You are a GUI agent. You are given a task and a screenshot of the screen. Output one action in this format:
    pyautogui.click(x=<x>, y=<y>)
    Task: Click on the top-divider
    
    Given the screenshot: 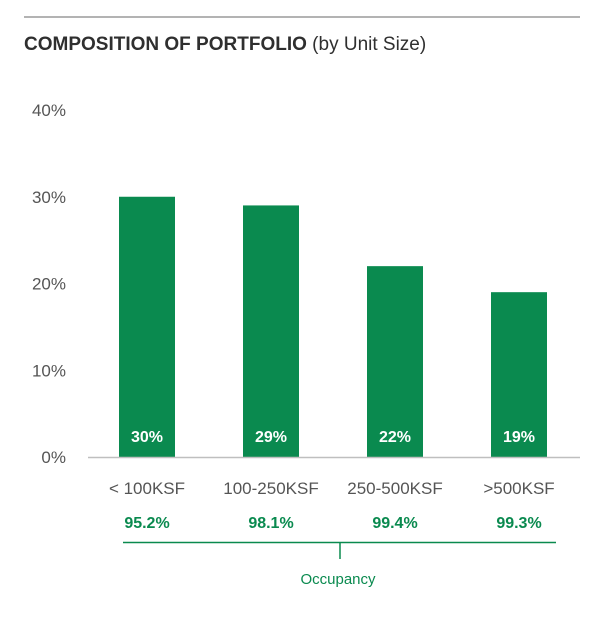 What is the action you would take?
    pyautogui.click(x=302, y=17)
    